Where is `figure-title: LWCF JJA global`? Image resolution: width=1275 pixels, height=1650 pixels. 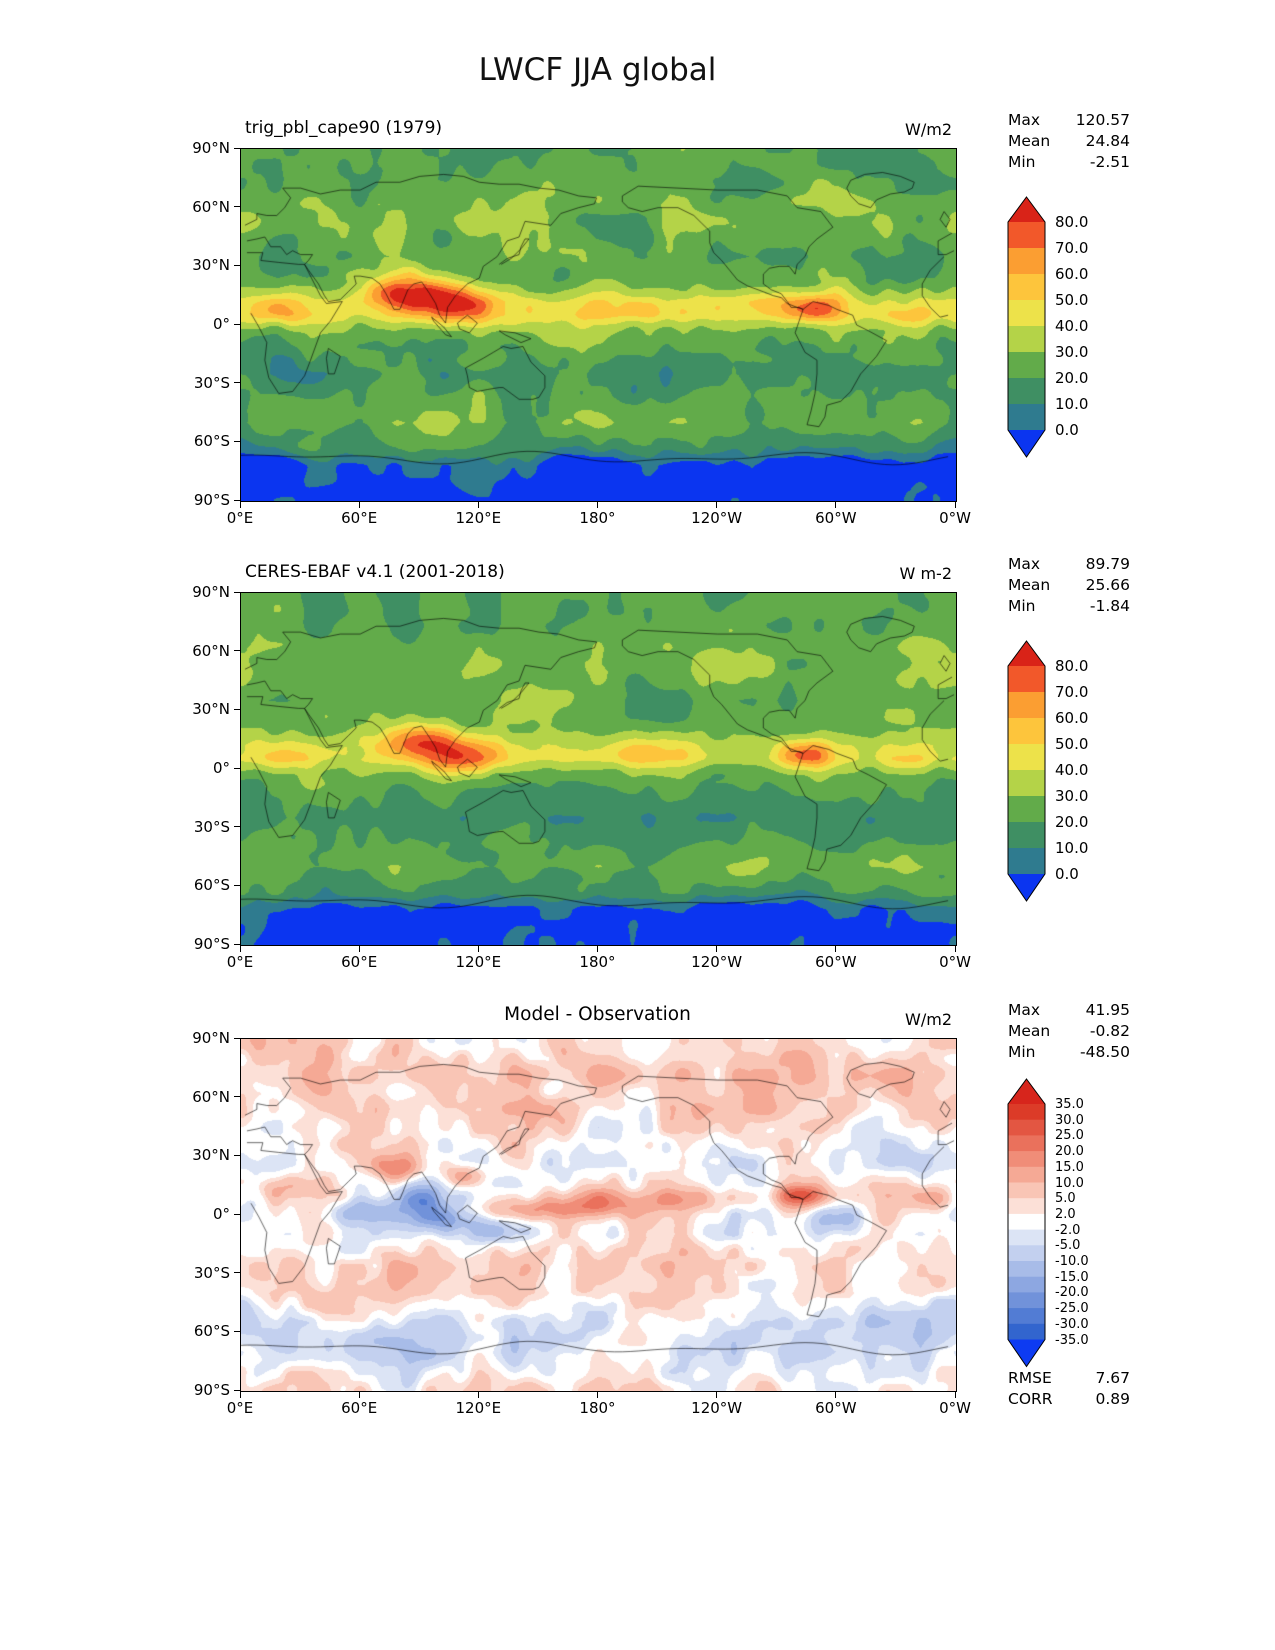 figure-title: LWCF JJA global is located at coordinates (597, 70).